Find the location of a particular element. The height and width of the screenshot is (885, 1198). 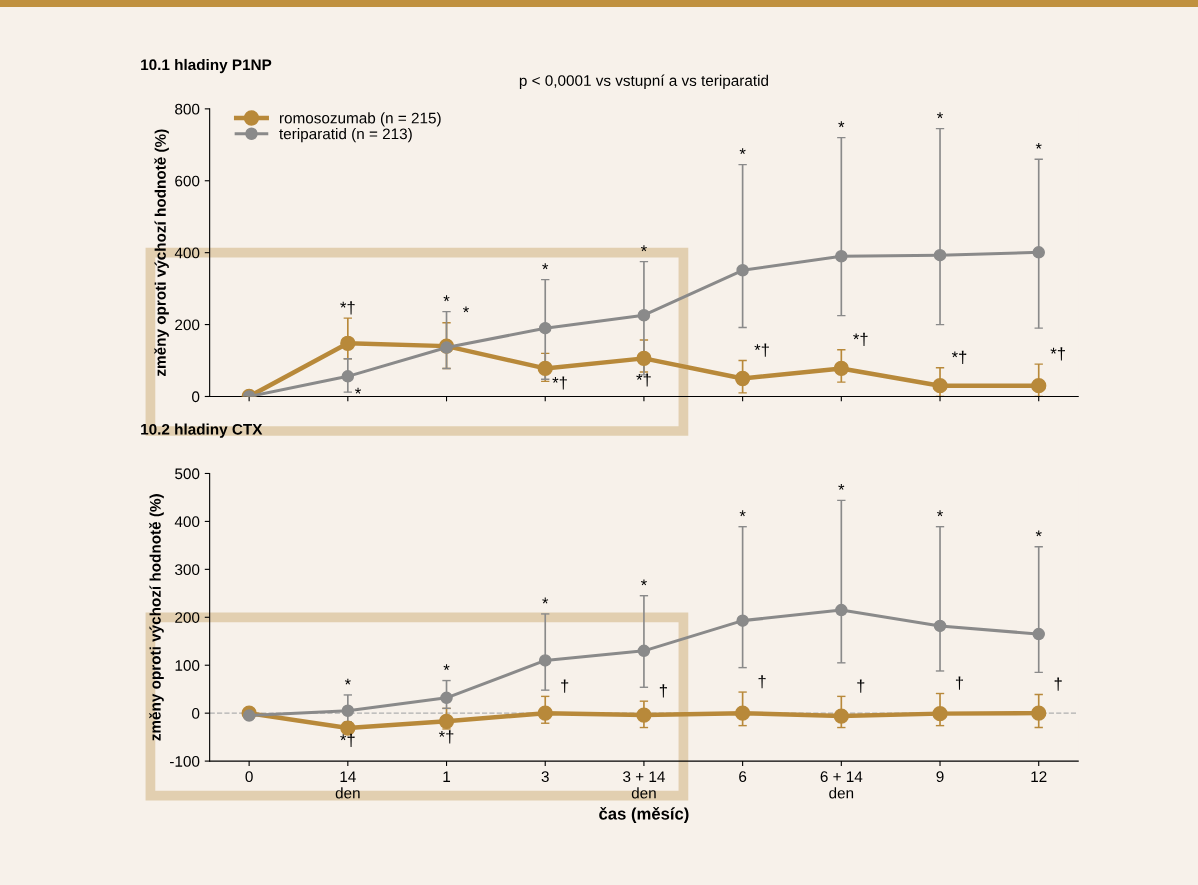

y-tick-label: 300 is located at coordinates (187, 570).